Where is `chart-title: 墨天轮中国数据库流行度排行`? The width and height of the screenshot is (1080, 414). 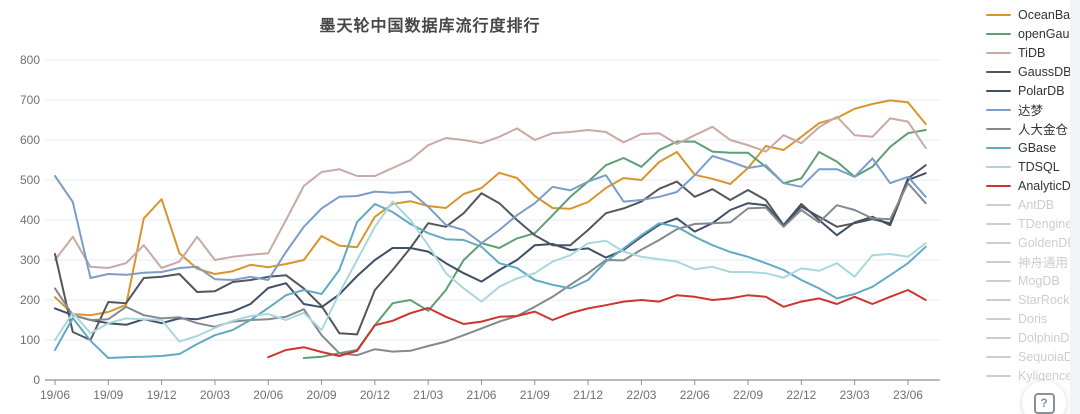 chart-title: 墨天轮中国数据库流行度排行 is located at coordinates (430, 26).